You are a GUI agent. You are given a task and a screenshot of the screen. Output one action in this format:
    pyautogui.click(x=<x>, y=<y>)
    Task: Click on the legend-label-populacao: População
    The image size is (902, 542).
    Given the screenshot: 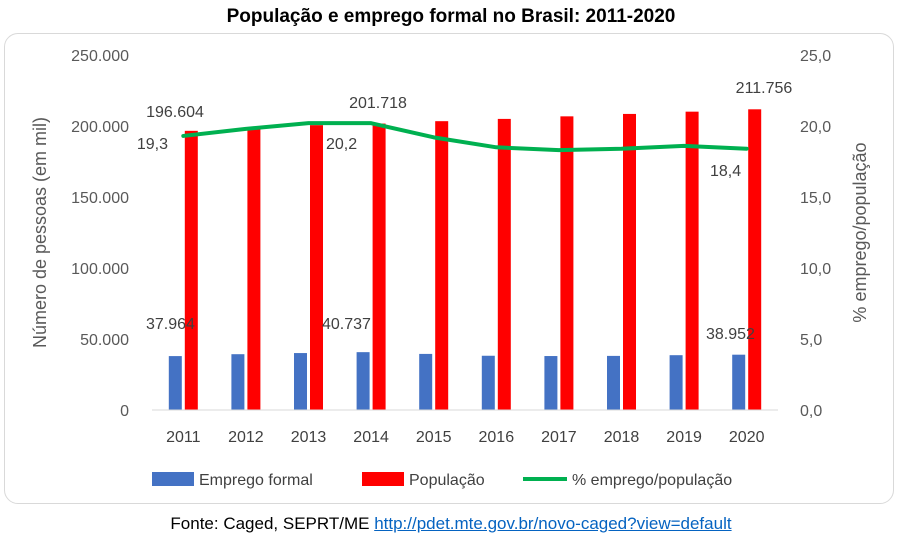 What is the action you would take?
    pyautogui.click(x=447, y=480)
    